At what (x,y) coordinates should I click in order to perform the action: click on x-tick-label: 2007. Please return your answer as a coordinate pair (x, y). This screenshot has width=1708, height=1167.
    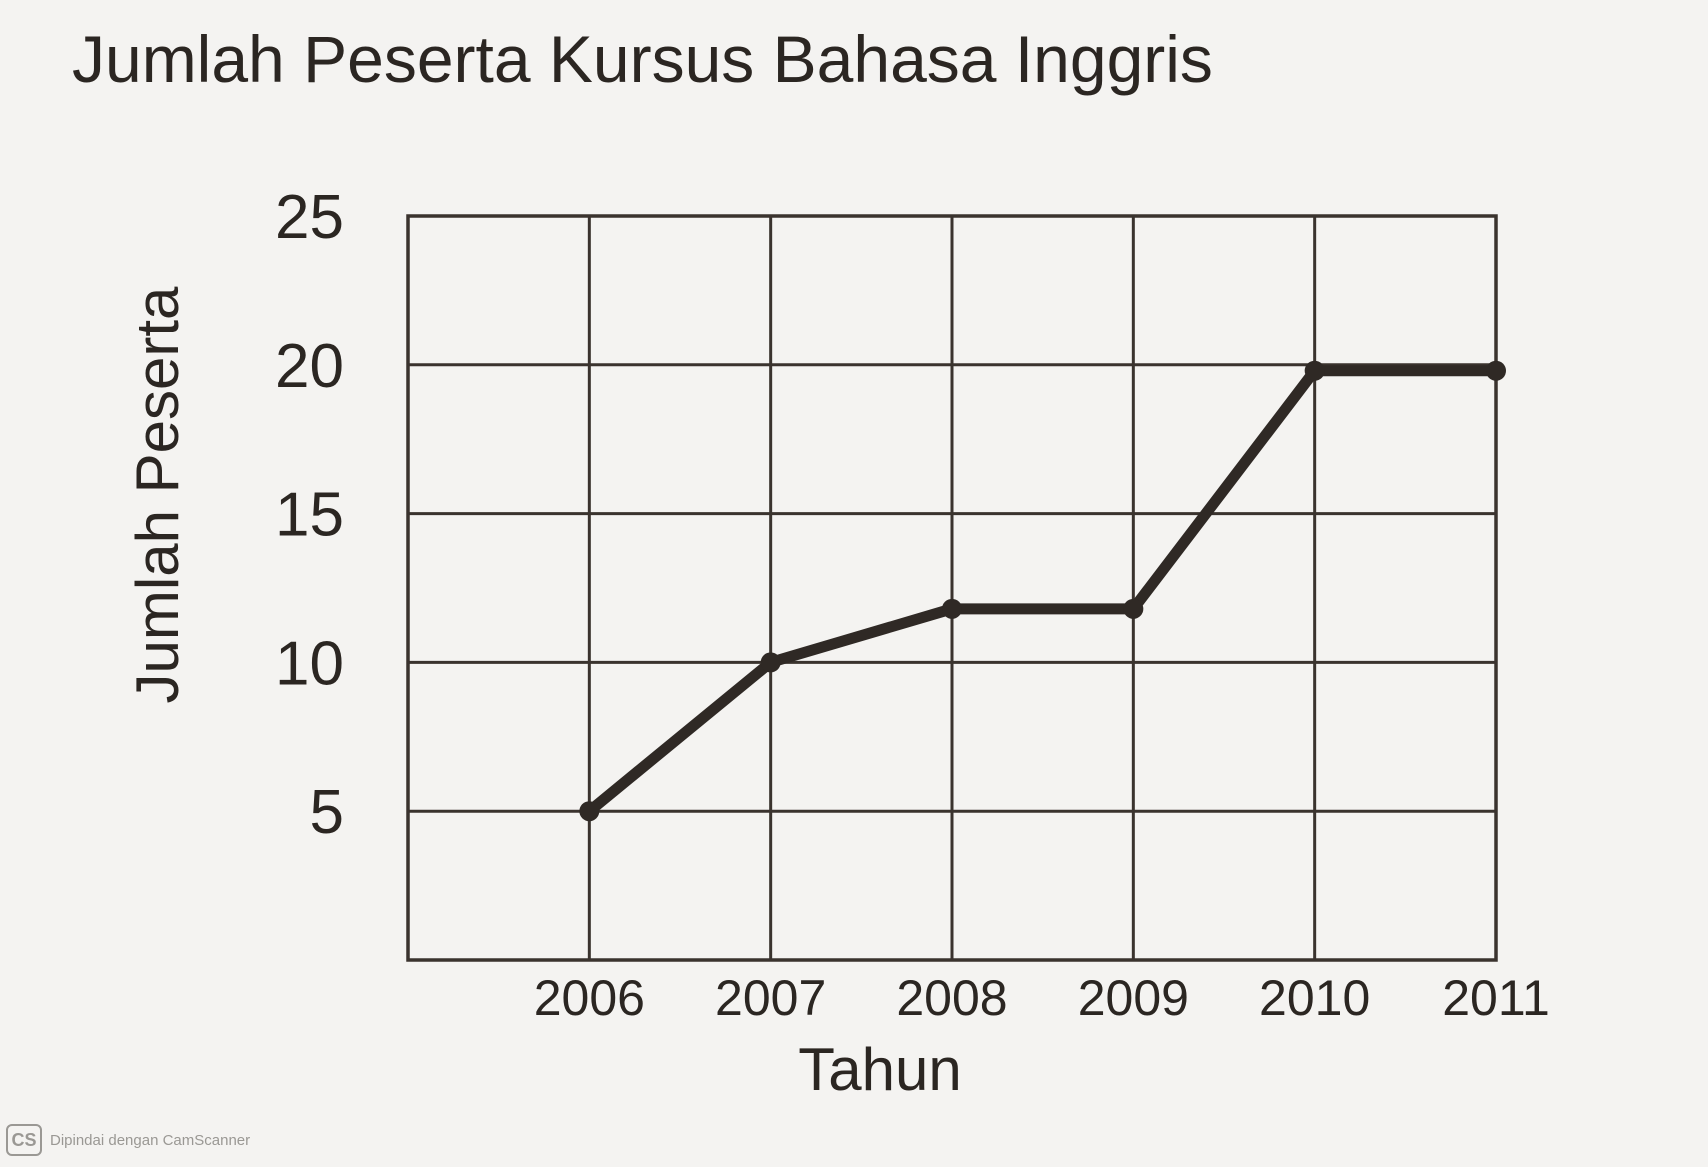
    Looking at the image, I should click on (770, 998).